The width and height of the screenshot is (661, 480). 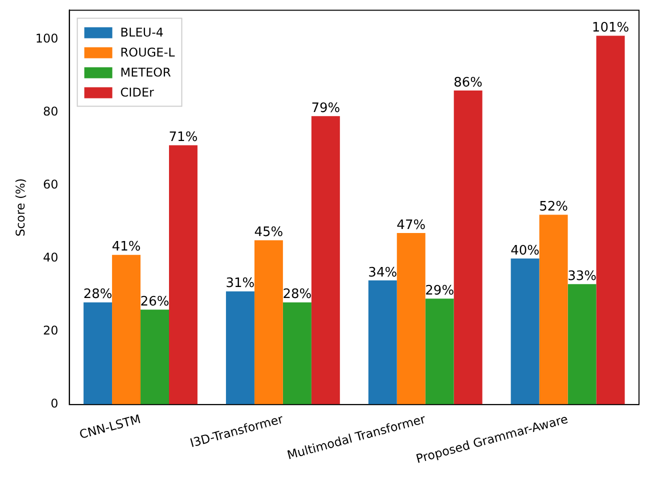 I want to click on data-label: 26%, so click(x=155, y=302).